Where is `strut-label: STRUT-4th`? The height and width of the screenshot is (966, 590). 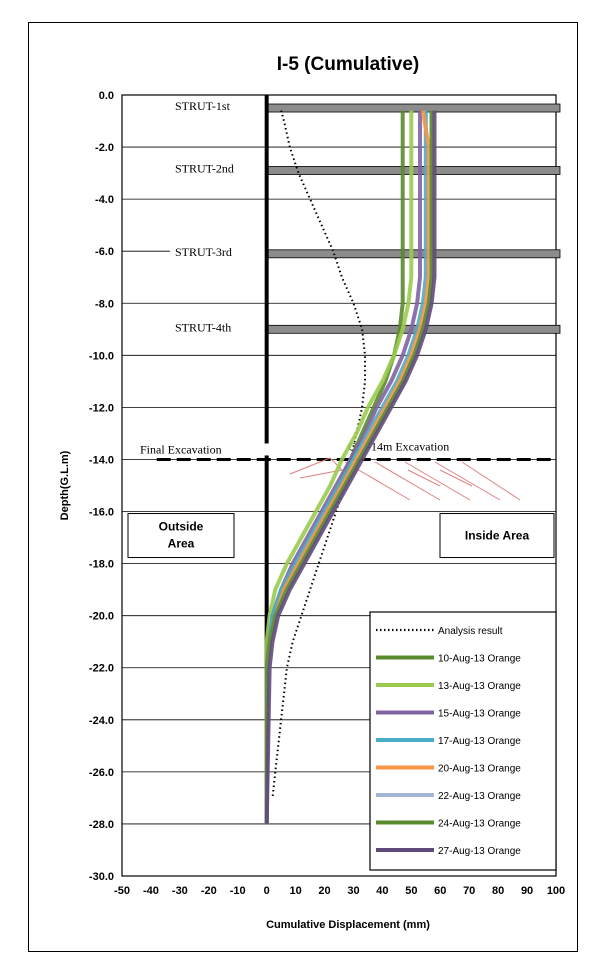 strut-label: STRUT-4th is located at coordinates (203, 327).